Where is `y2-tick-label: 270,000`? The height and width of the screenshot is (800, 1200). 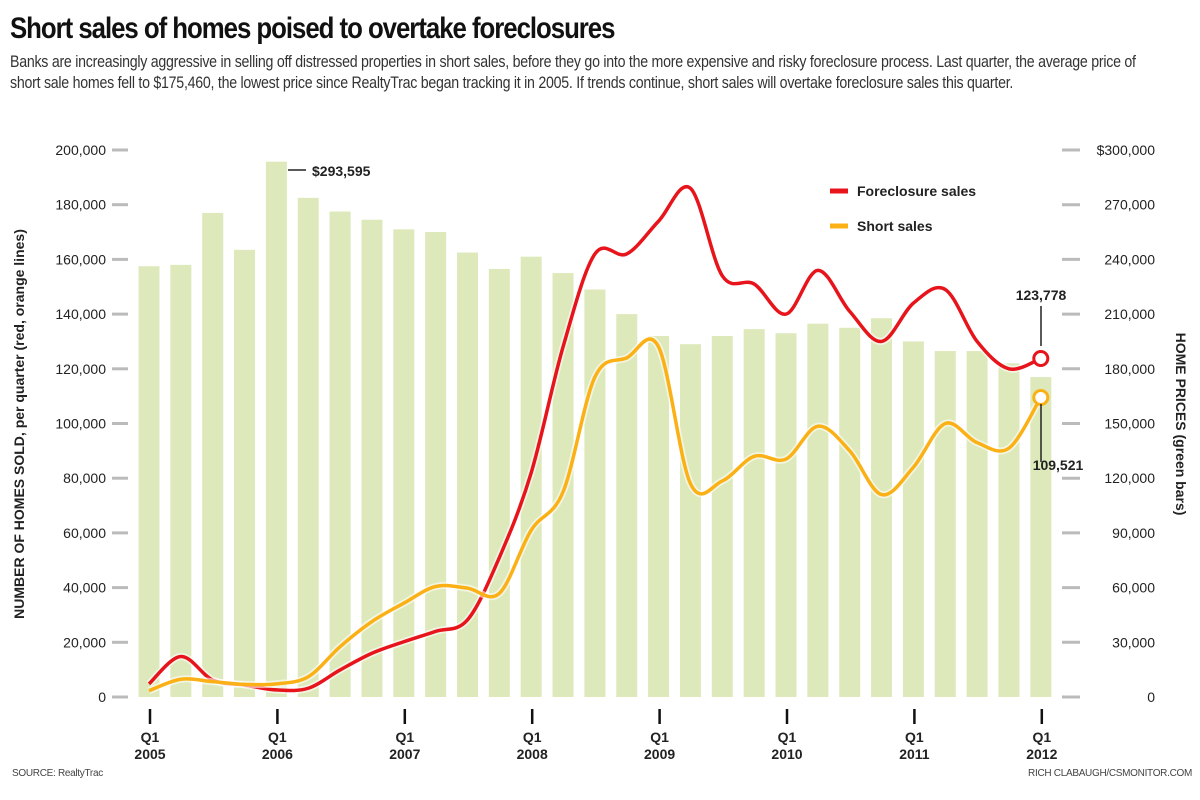 y2-tick-label: 270,000 is located at coordinates (1129, 205).